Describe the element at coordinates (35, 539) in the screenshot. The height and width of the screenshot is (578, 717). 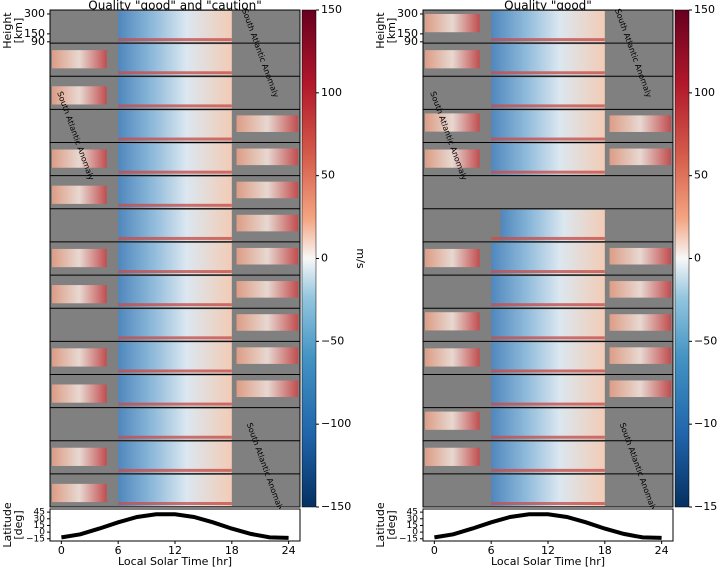
I see `y-tick-label: −15` at that location.